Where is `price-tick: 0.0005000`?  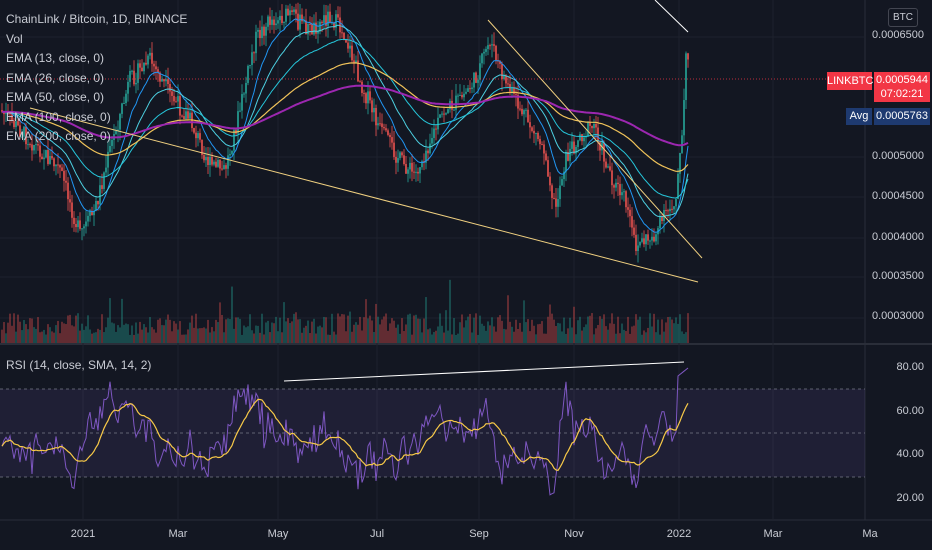
price-tick: 0.0005000 is located at coordinates (898, 156).